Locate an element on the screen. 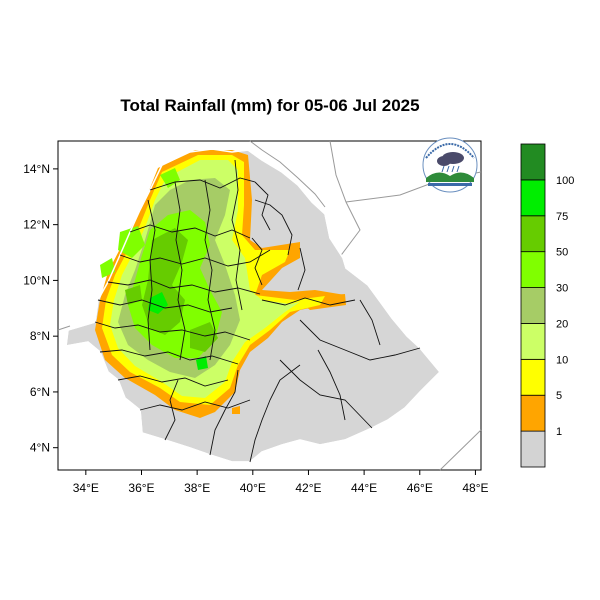 Image resolution: width=600 pixels, height=600 pixels. legend-label: 20 is located at coordinates (562, 324).